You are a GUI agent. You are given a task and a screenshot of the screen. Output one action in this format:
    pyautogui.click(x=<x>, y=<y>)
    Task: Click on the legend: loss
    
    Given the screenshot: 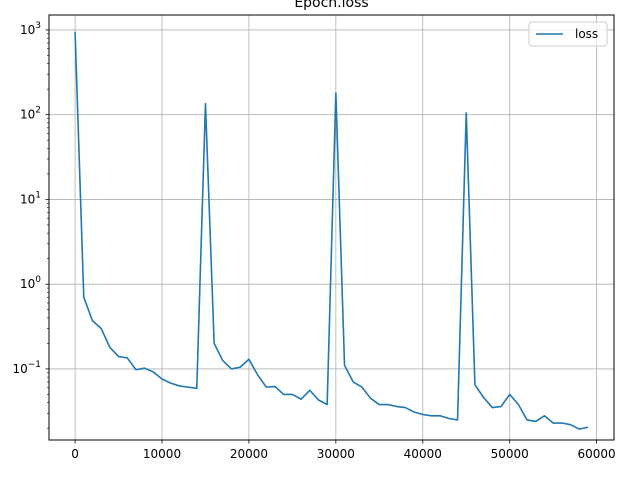 What is the action you would take?
    pyautogui.click(x=568, y=34)
    